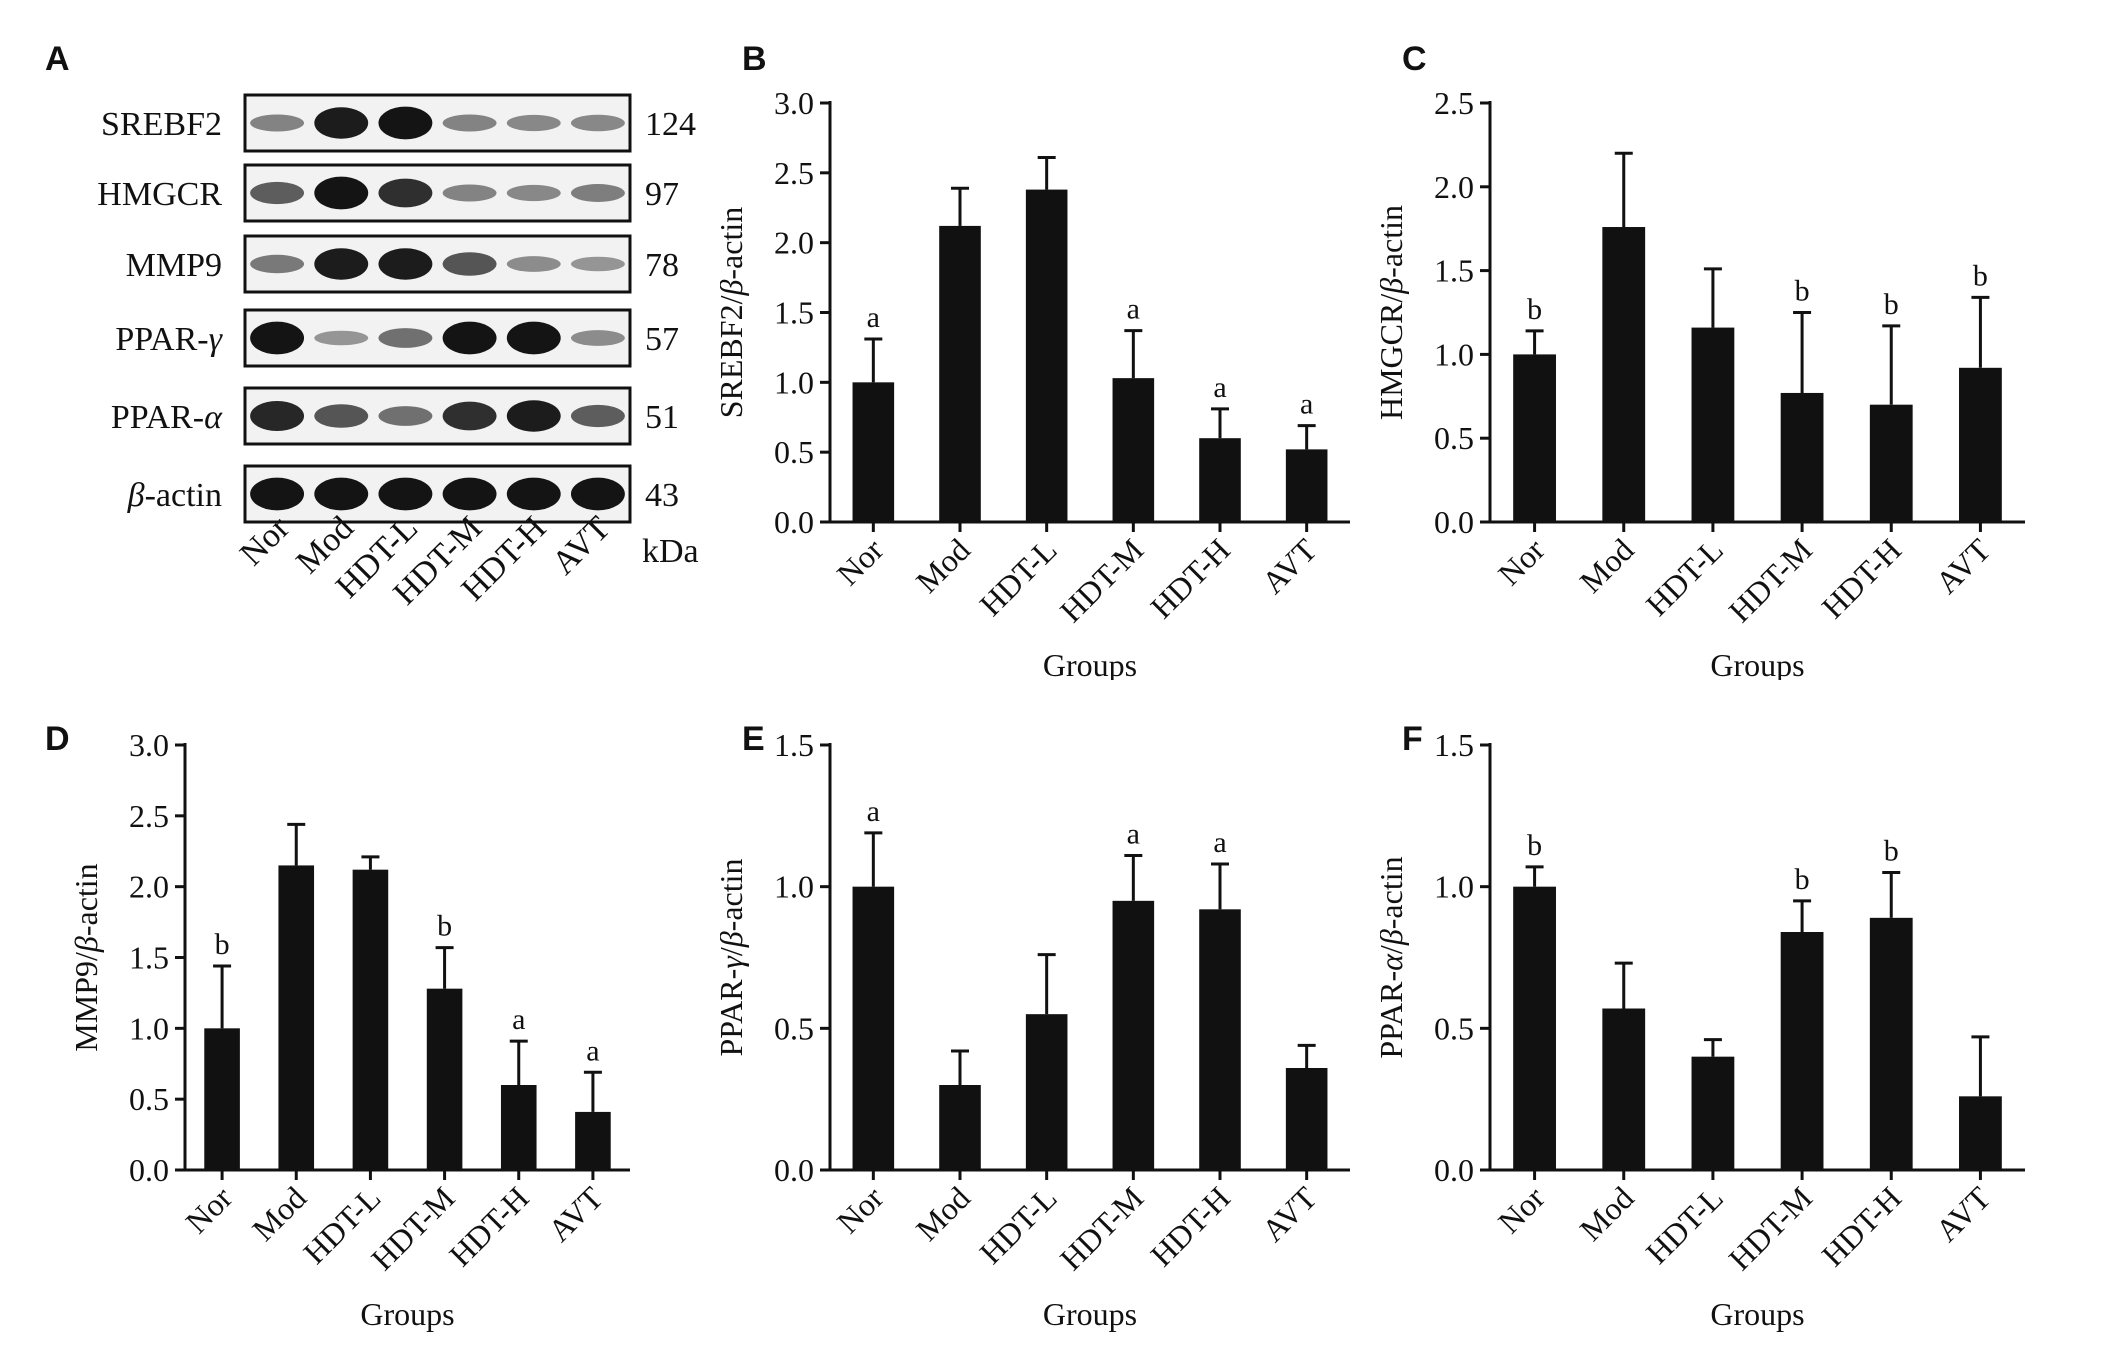  What do you see at coordinates (398, 123) in the screenshot?
I see `blot-row: SREBF2 124` at bounding box center [398, 123].